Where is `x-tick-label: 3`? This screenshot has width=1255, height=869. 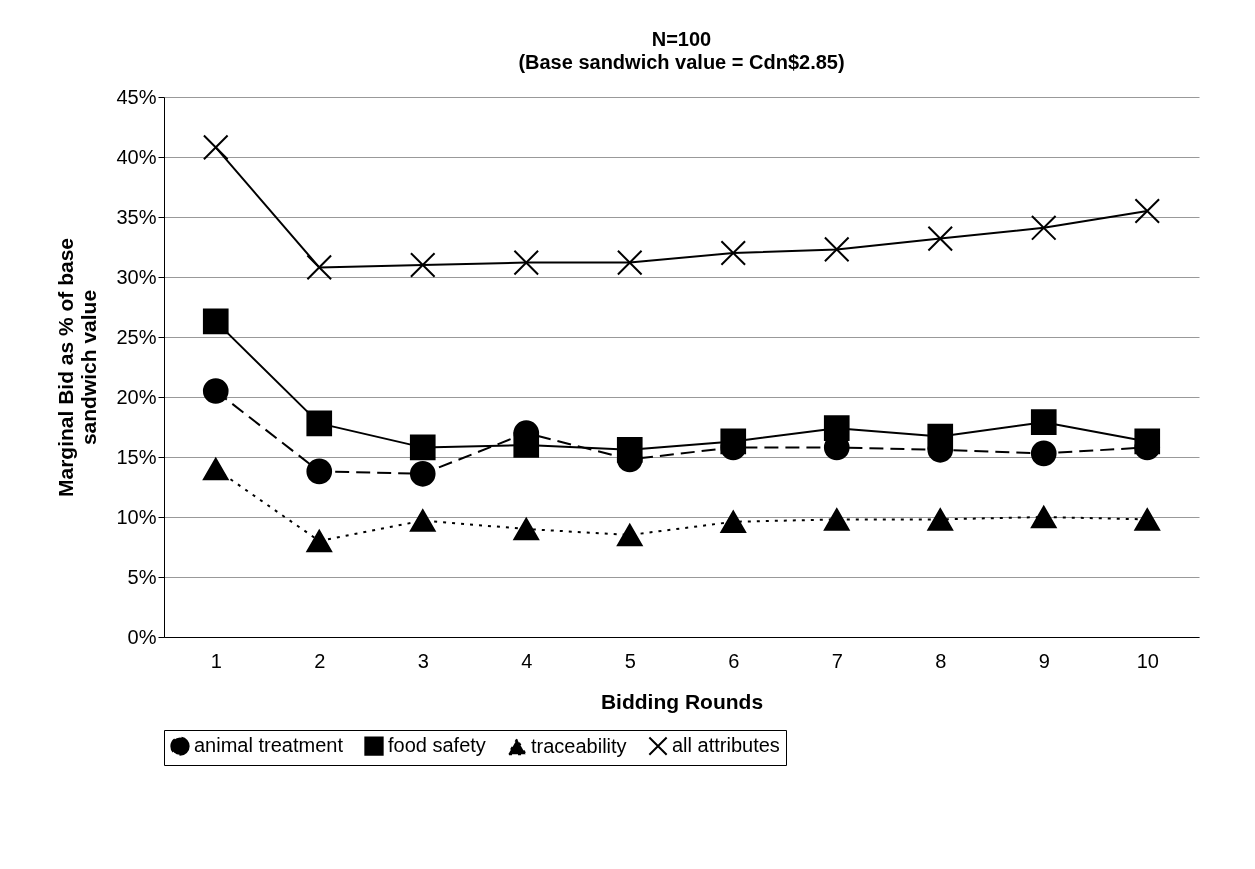 x-tick-label: 3 is located at coordinates (423, 660).